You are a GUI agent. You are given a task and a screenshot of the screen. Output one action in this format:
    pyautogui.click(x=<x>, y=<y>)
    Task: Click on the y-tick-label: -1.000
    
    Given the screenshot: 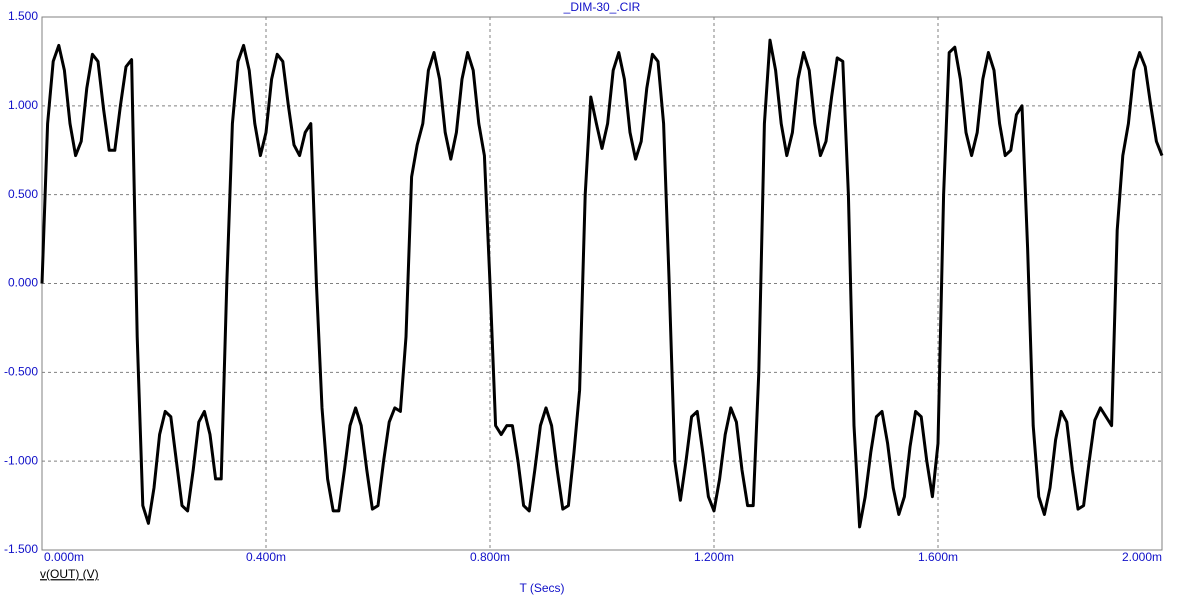 What is the action you would take?
    pyautogui.click(x=21, y=460)
    